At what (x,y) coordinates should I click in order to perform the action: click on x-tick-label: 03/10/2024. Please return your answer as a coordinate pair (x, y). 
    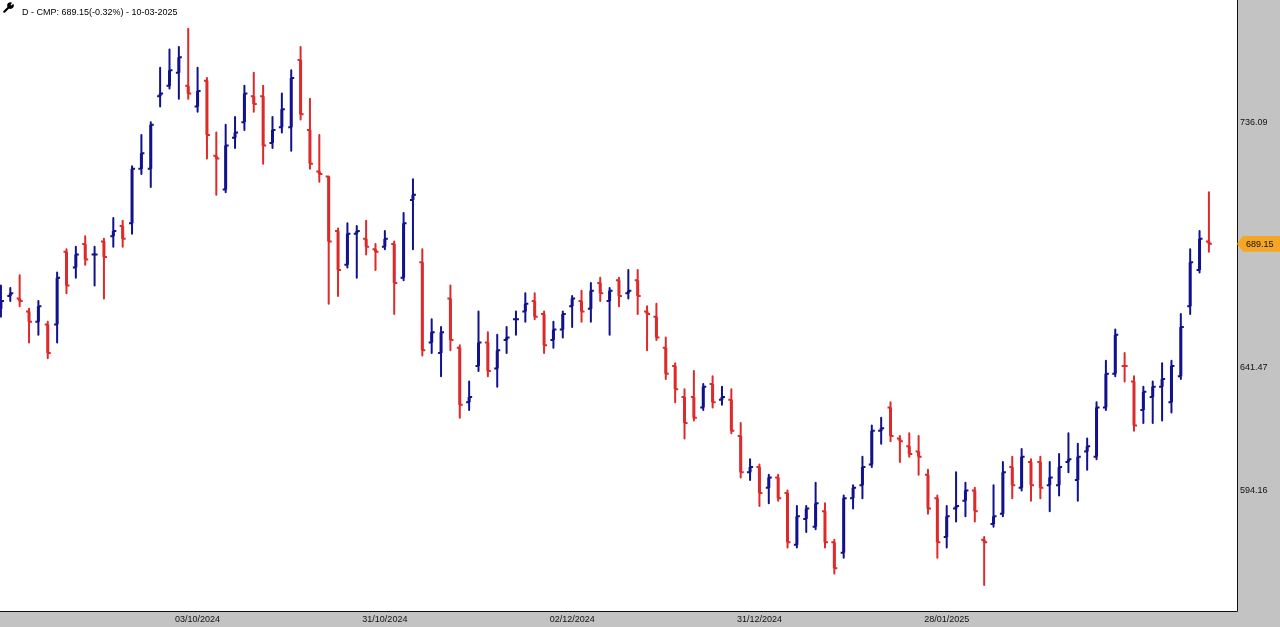
    Looking at the image, I should click on (198, 618).